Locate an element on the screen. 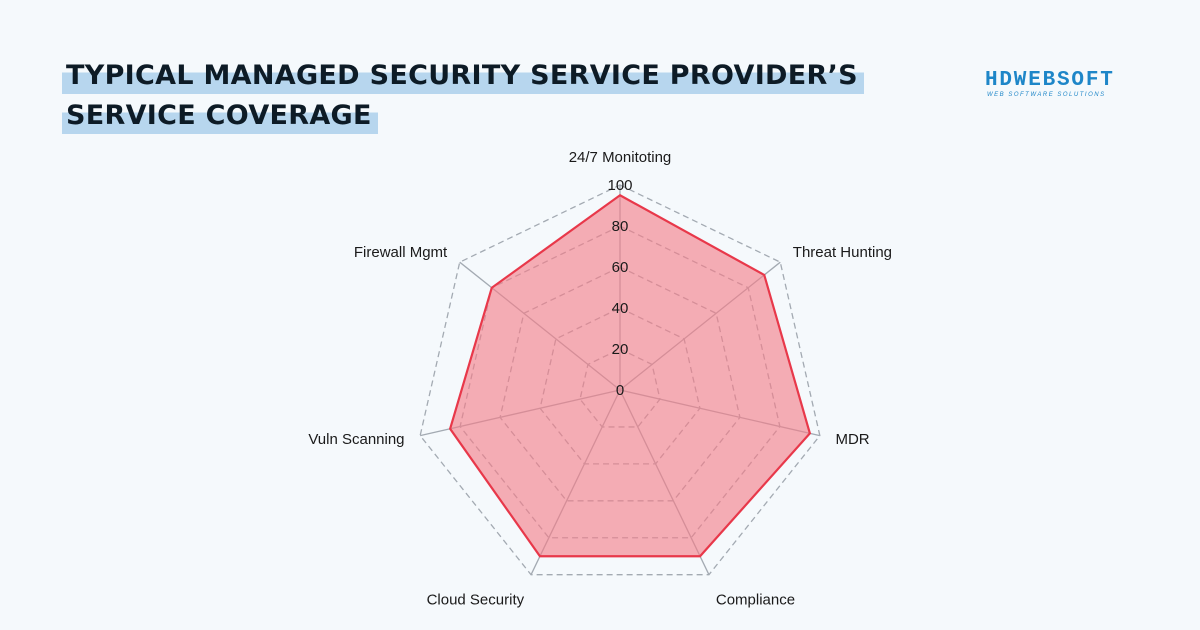 This screenshot has height=630, width=1200. axis-label-0: 24/7 Monitoting is located at coordinates (620, 157).